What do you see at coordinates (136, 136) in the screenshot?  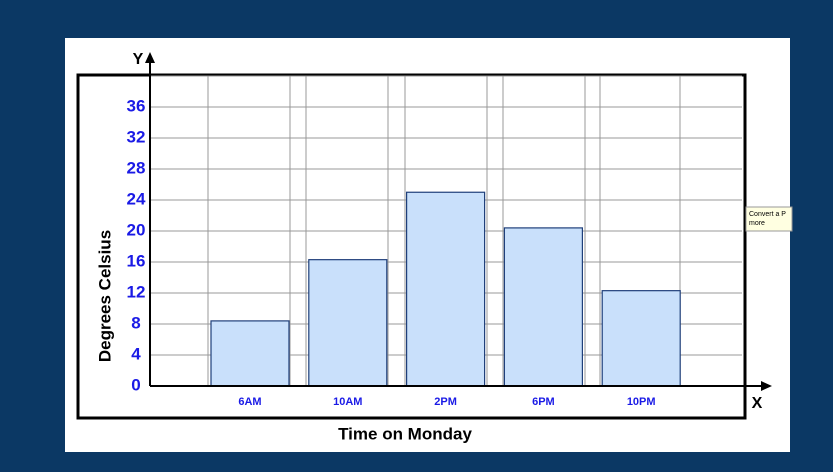 I see `y-tick-label: 32` at bounding box center [136, 136].